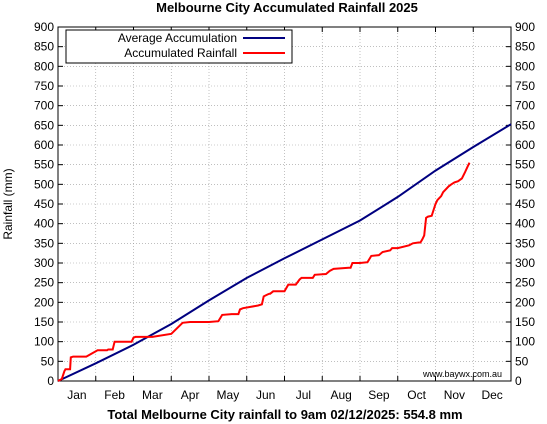  I want to click on legend-box, so click(179, 46).